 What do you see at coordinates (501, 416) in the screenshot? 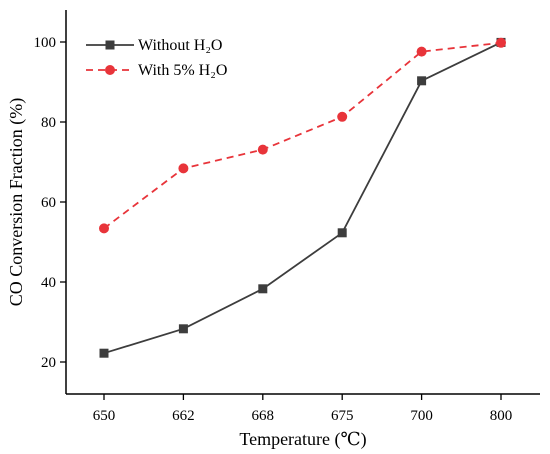
I see `x-tick-label: 800` at bounding box center [501, 416].